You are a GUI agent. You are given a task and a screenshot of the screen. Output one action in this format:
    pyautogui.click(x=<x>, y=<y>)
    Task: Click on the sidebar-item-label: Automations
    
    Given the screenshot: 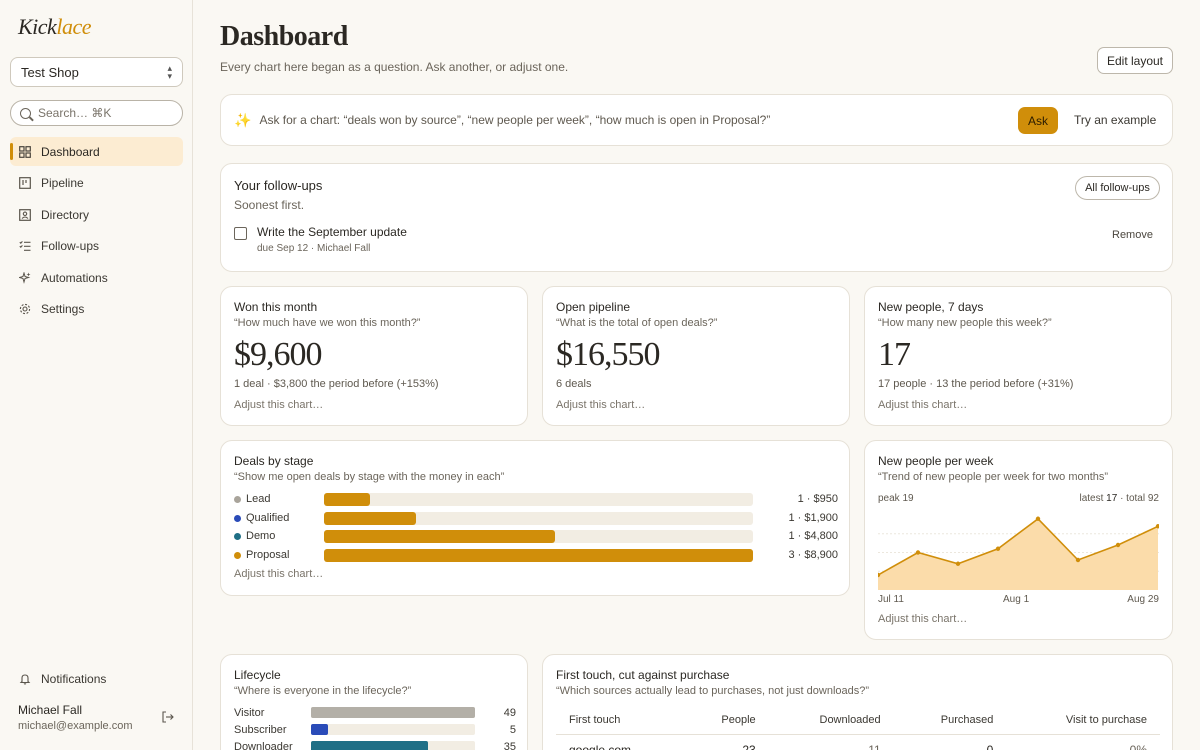 What is the action you would take?
    pyautogui.click(x=74, y=277)
    